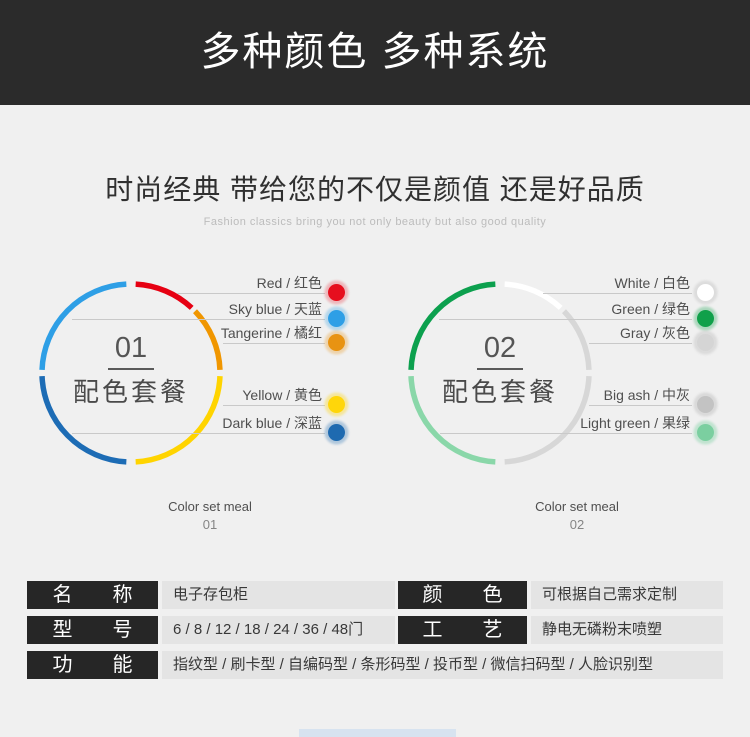 Image resolution: width=750 pixels, height=737 pixels. What do you see at coordinates (336, 342) in the screenshot?
I see `color-swatch-tangerine` at bounding box center [336, 342].